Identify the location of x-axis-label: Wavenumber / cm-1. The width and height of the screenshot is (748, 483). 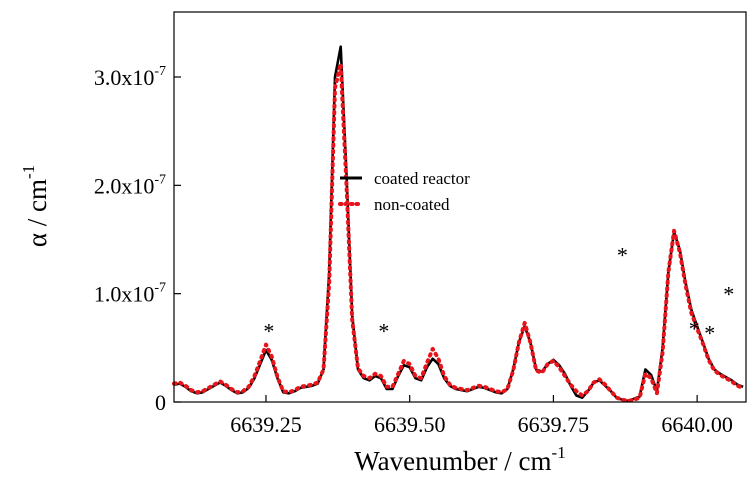
(459, 459).